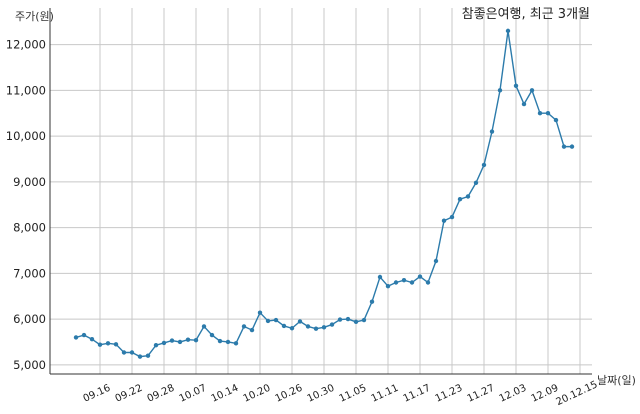  I want to click on x-tick-label: 11.27, so click(481, 394).